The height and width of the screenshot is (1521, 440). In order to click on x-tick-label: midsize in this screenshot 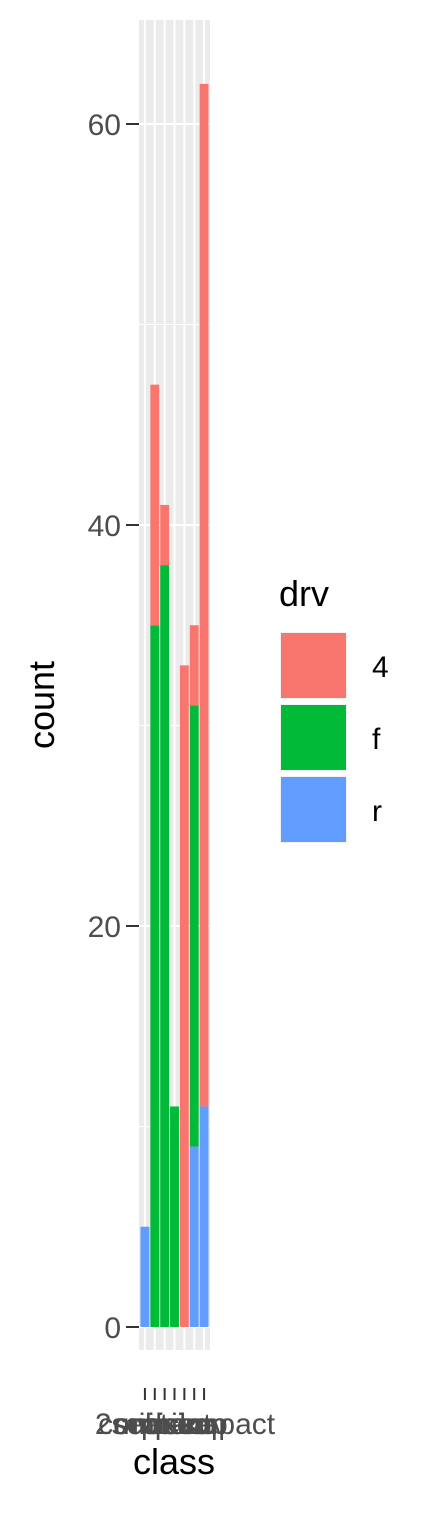, I will do `click(165, 1424)`.